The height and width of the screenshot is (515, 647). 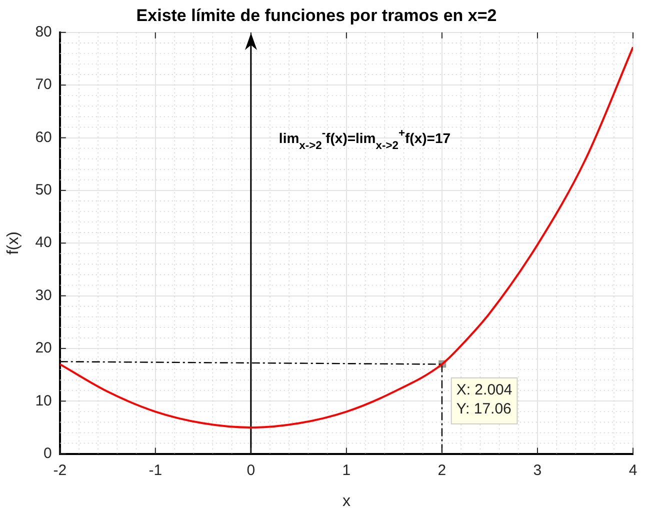 I want to click on y-tick-label: 60, so click(x=43, y=137).